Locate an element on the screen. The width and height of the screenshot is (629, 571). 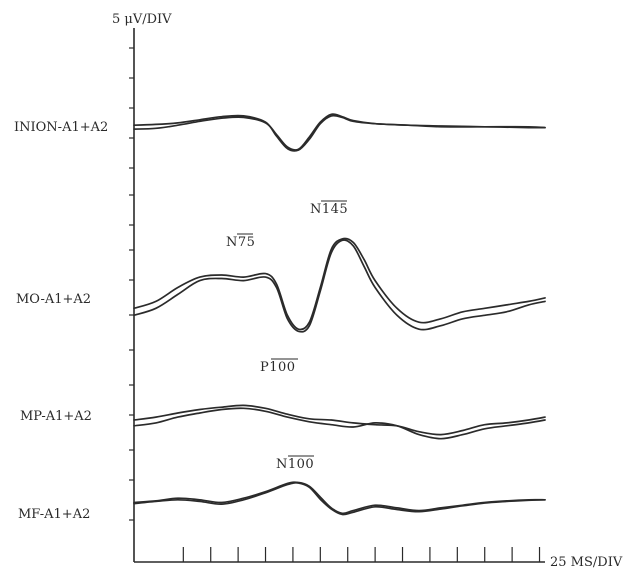
trace-ch2-run0 is located at coordinates (339, 420).